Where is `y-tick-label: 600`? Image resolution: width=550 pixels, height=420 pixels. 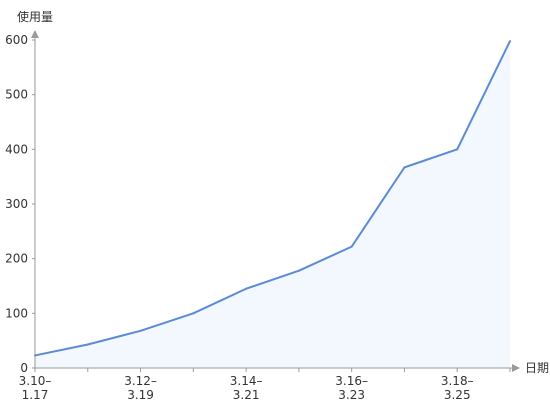
y-tick-label: 600 is located at coordinates (16, 40).